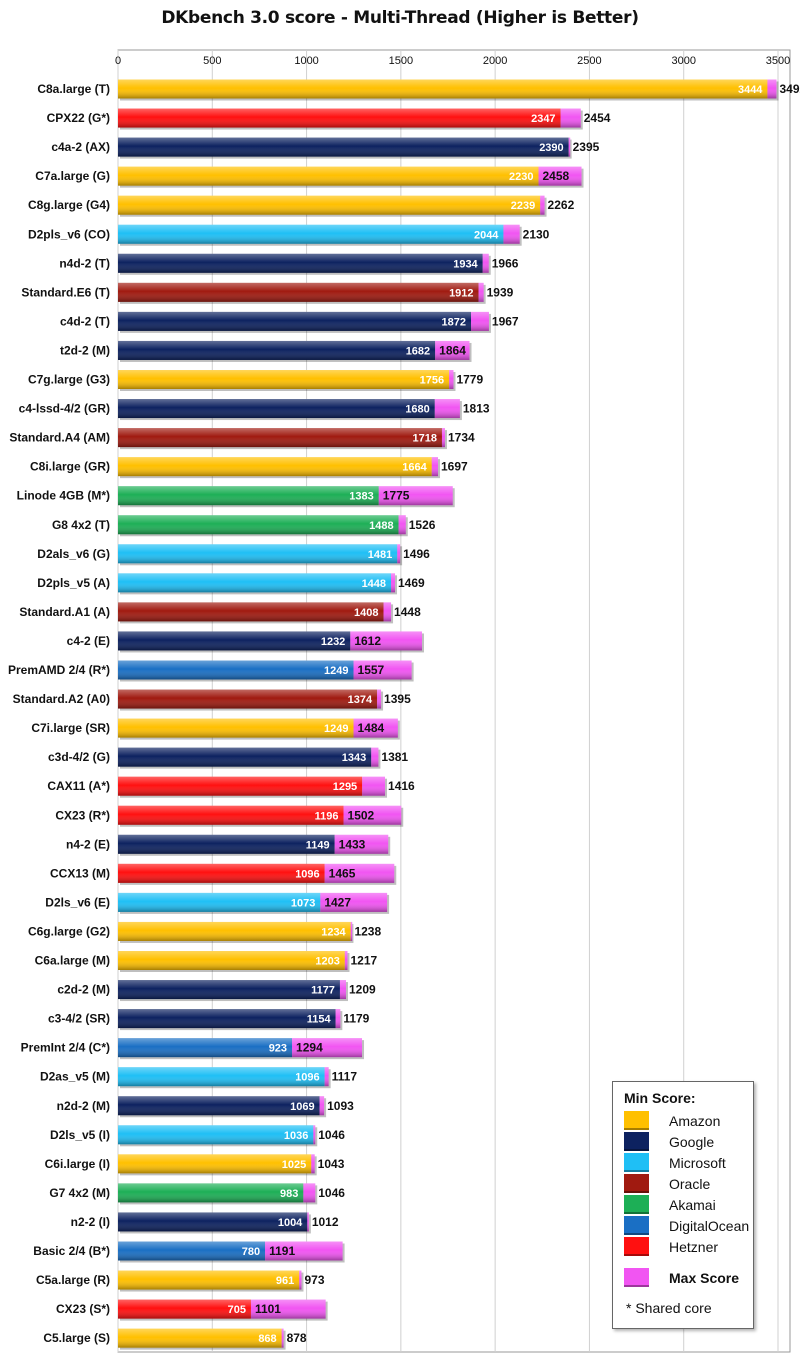 This screenshot has width=800, height=1362. Describe the element at coordinates (367, 641) in the screenshot. I see `max-value-label: 1612` at that location.